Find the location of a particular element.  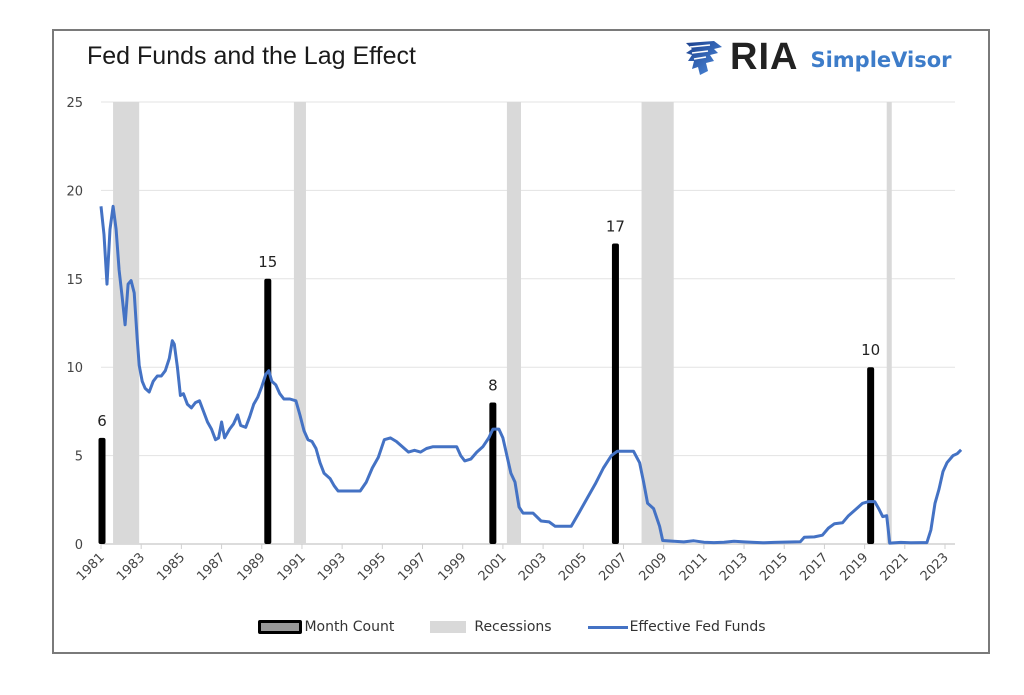

logo-ria-text: RIA is located at coordinates (764, 56).